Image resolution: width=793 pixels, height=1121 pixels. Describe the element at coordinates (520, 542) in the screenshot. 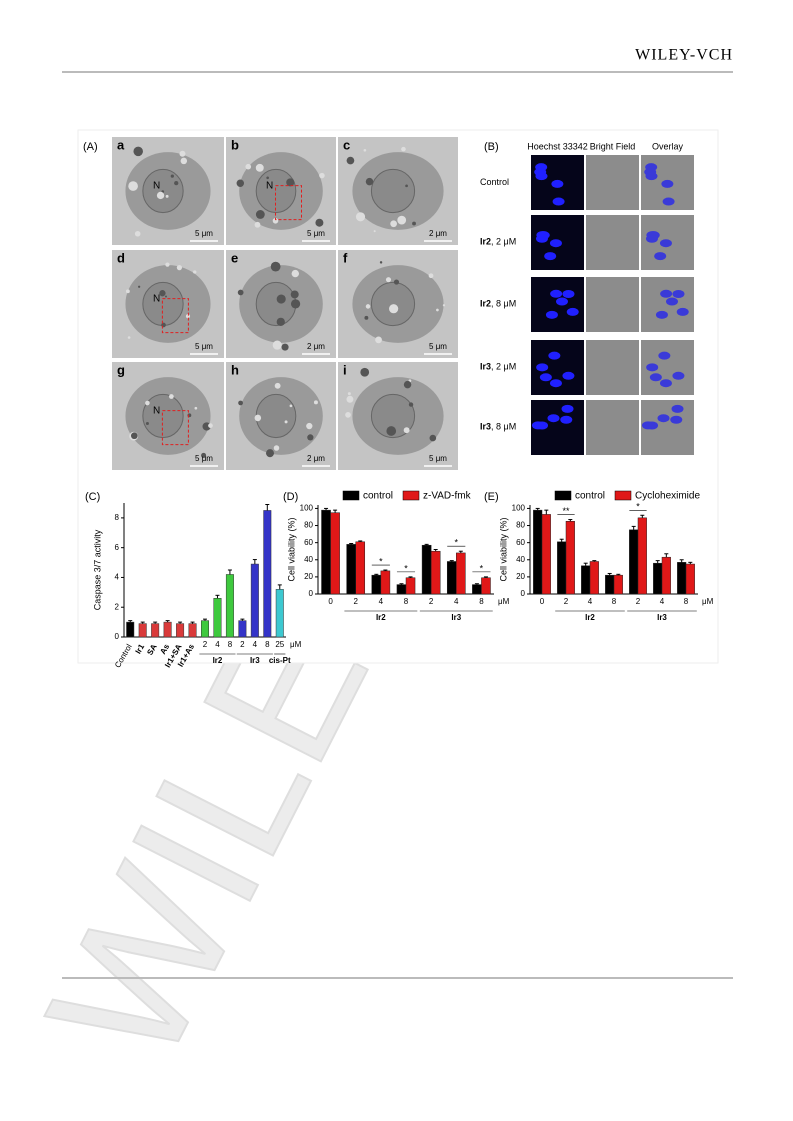

I see `y-tick-label: 60` at that location.